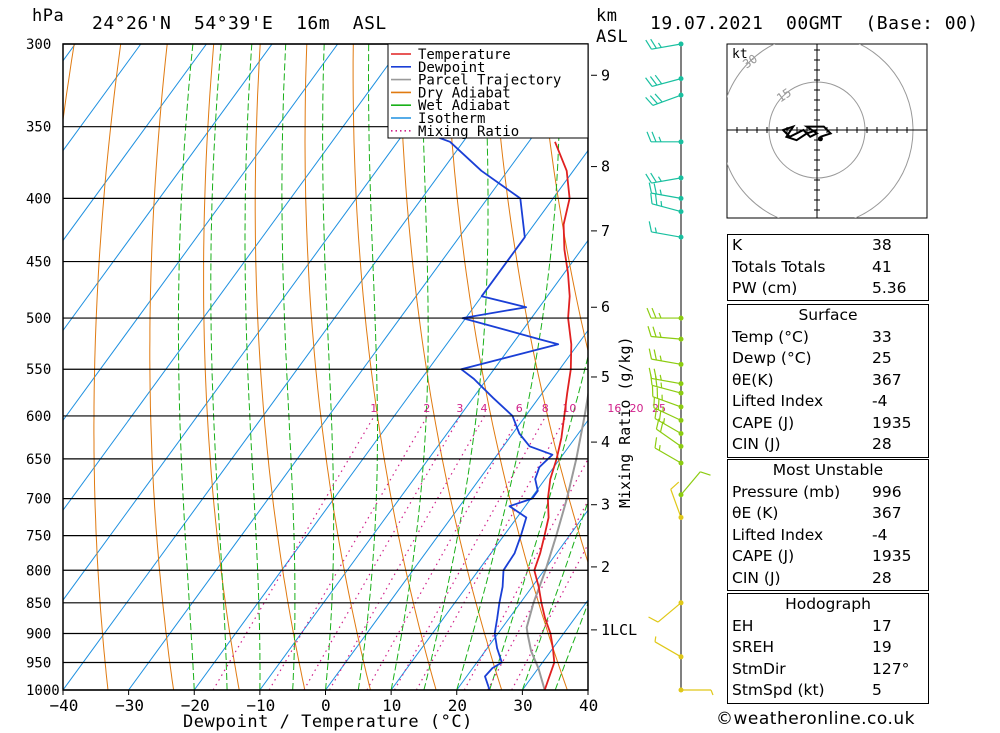 Image resolution: width=1000 pixels, height=733 pixels. Describe the element at coordinates (489, 81) in the screenshot. I see `legend-entry: Parcel Trajectory` at that location.